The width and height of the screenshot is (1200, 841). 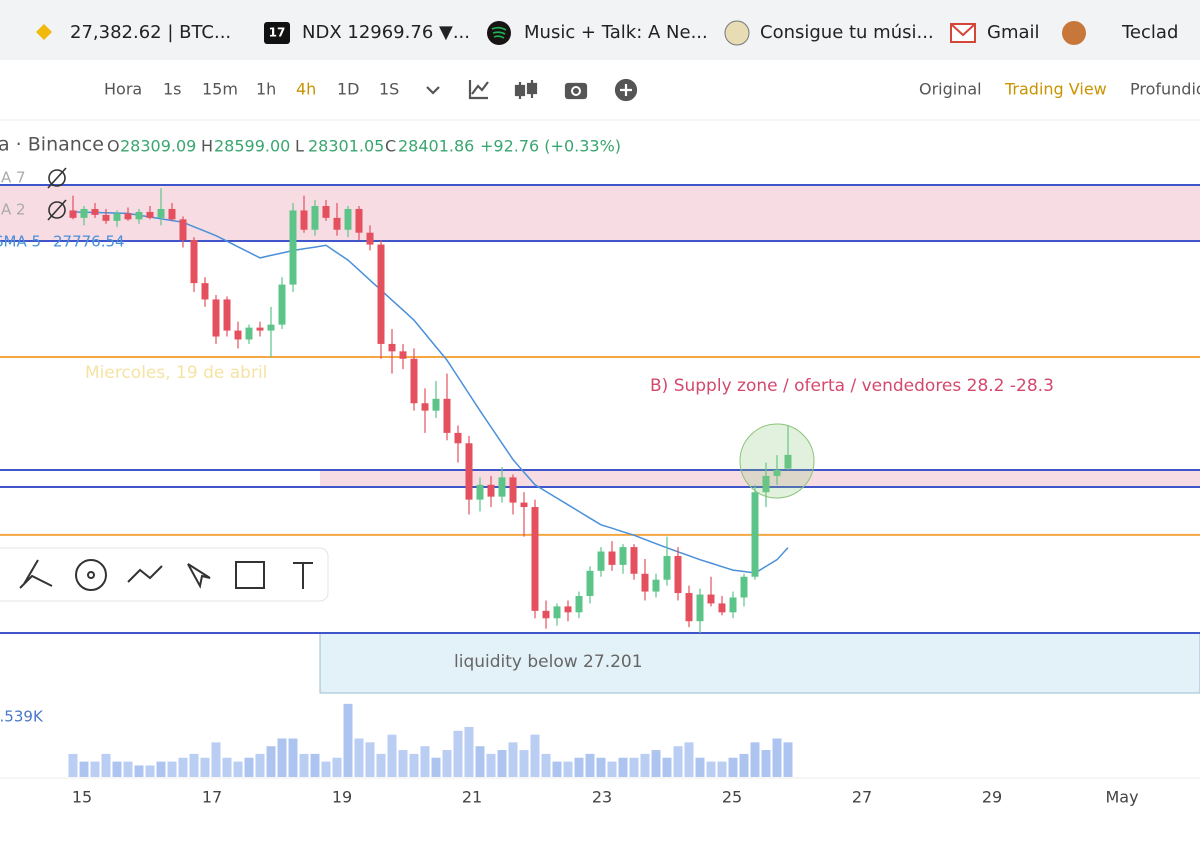 I want to click on change: +92.76 (+0.33%), so click(x=550, y=146).